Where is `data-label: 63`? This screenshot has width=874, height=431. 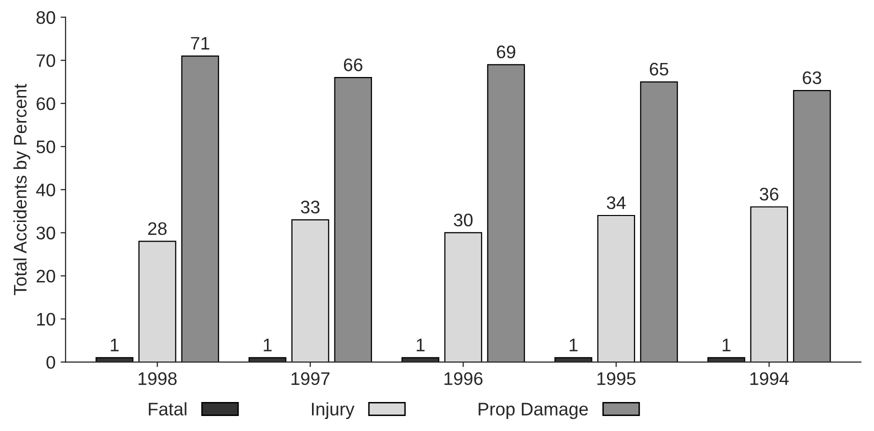
data-label: 63 is located at coordinates (812, 77).